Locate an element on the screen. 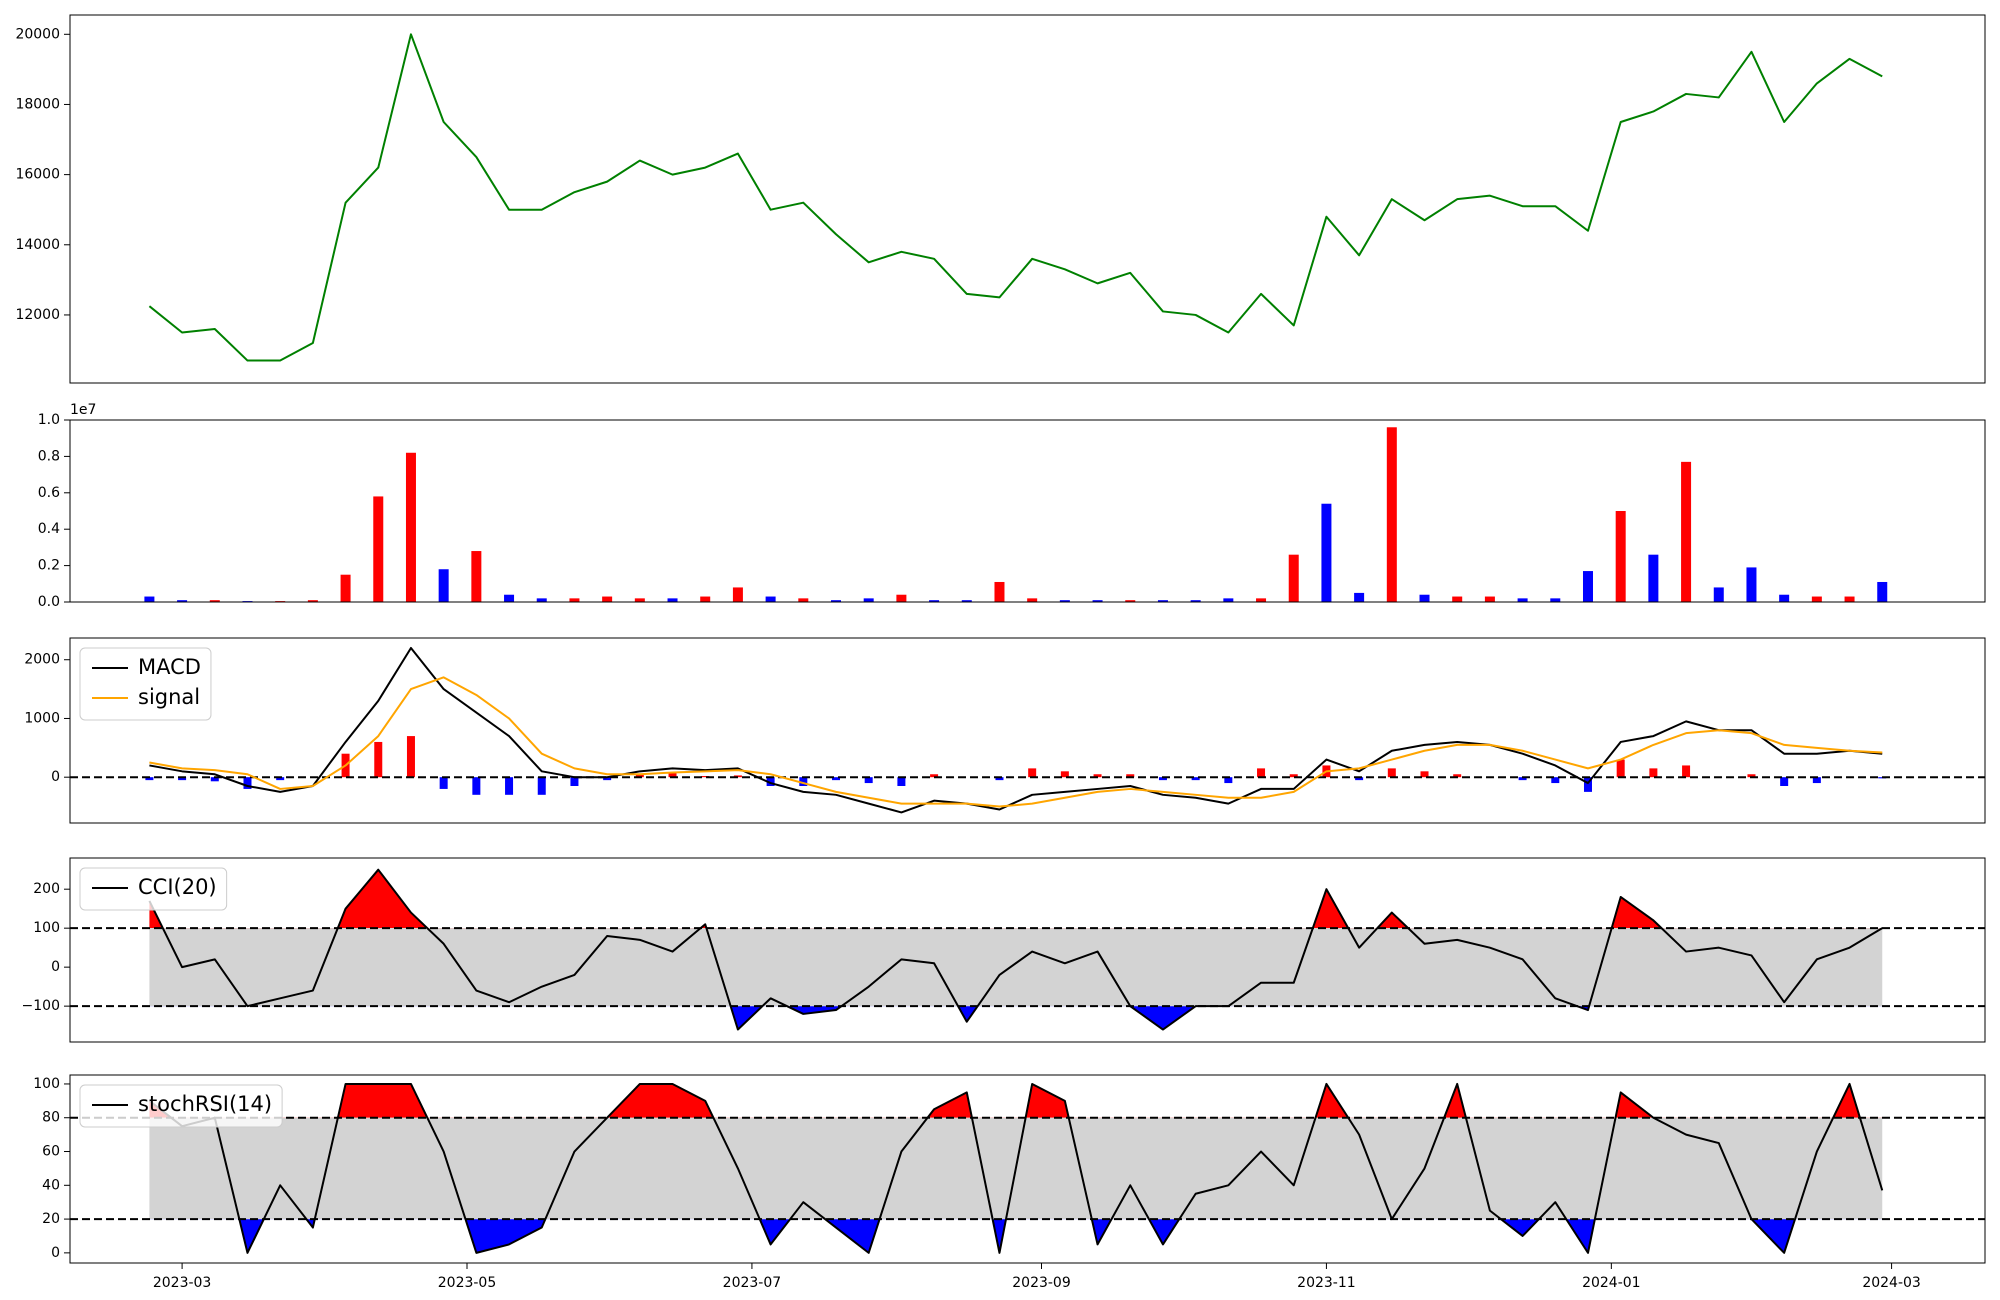 The width and height of the screenshot is (2000, 1300). offset-label: 1e7 is located at coordinates (83, 410).